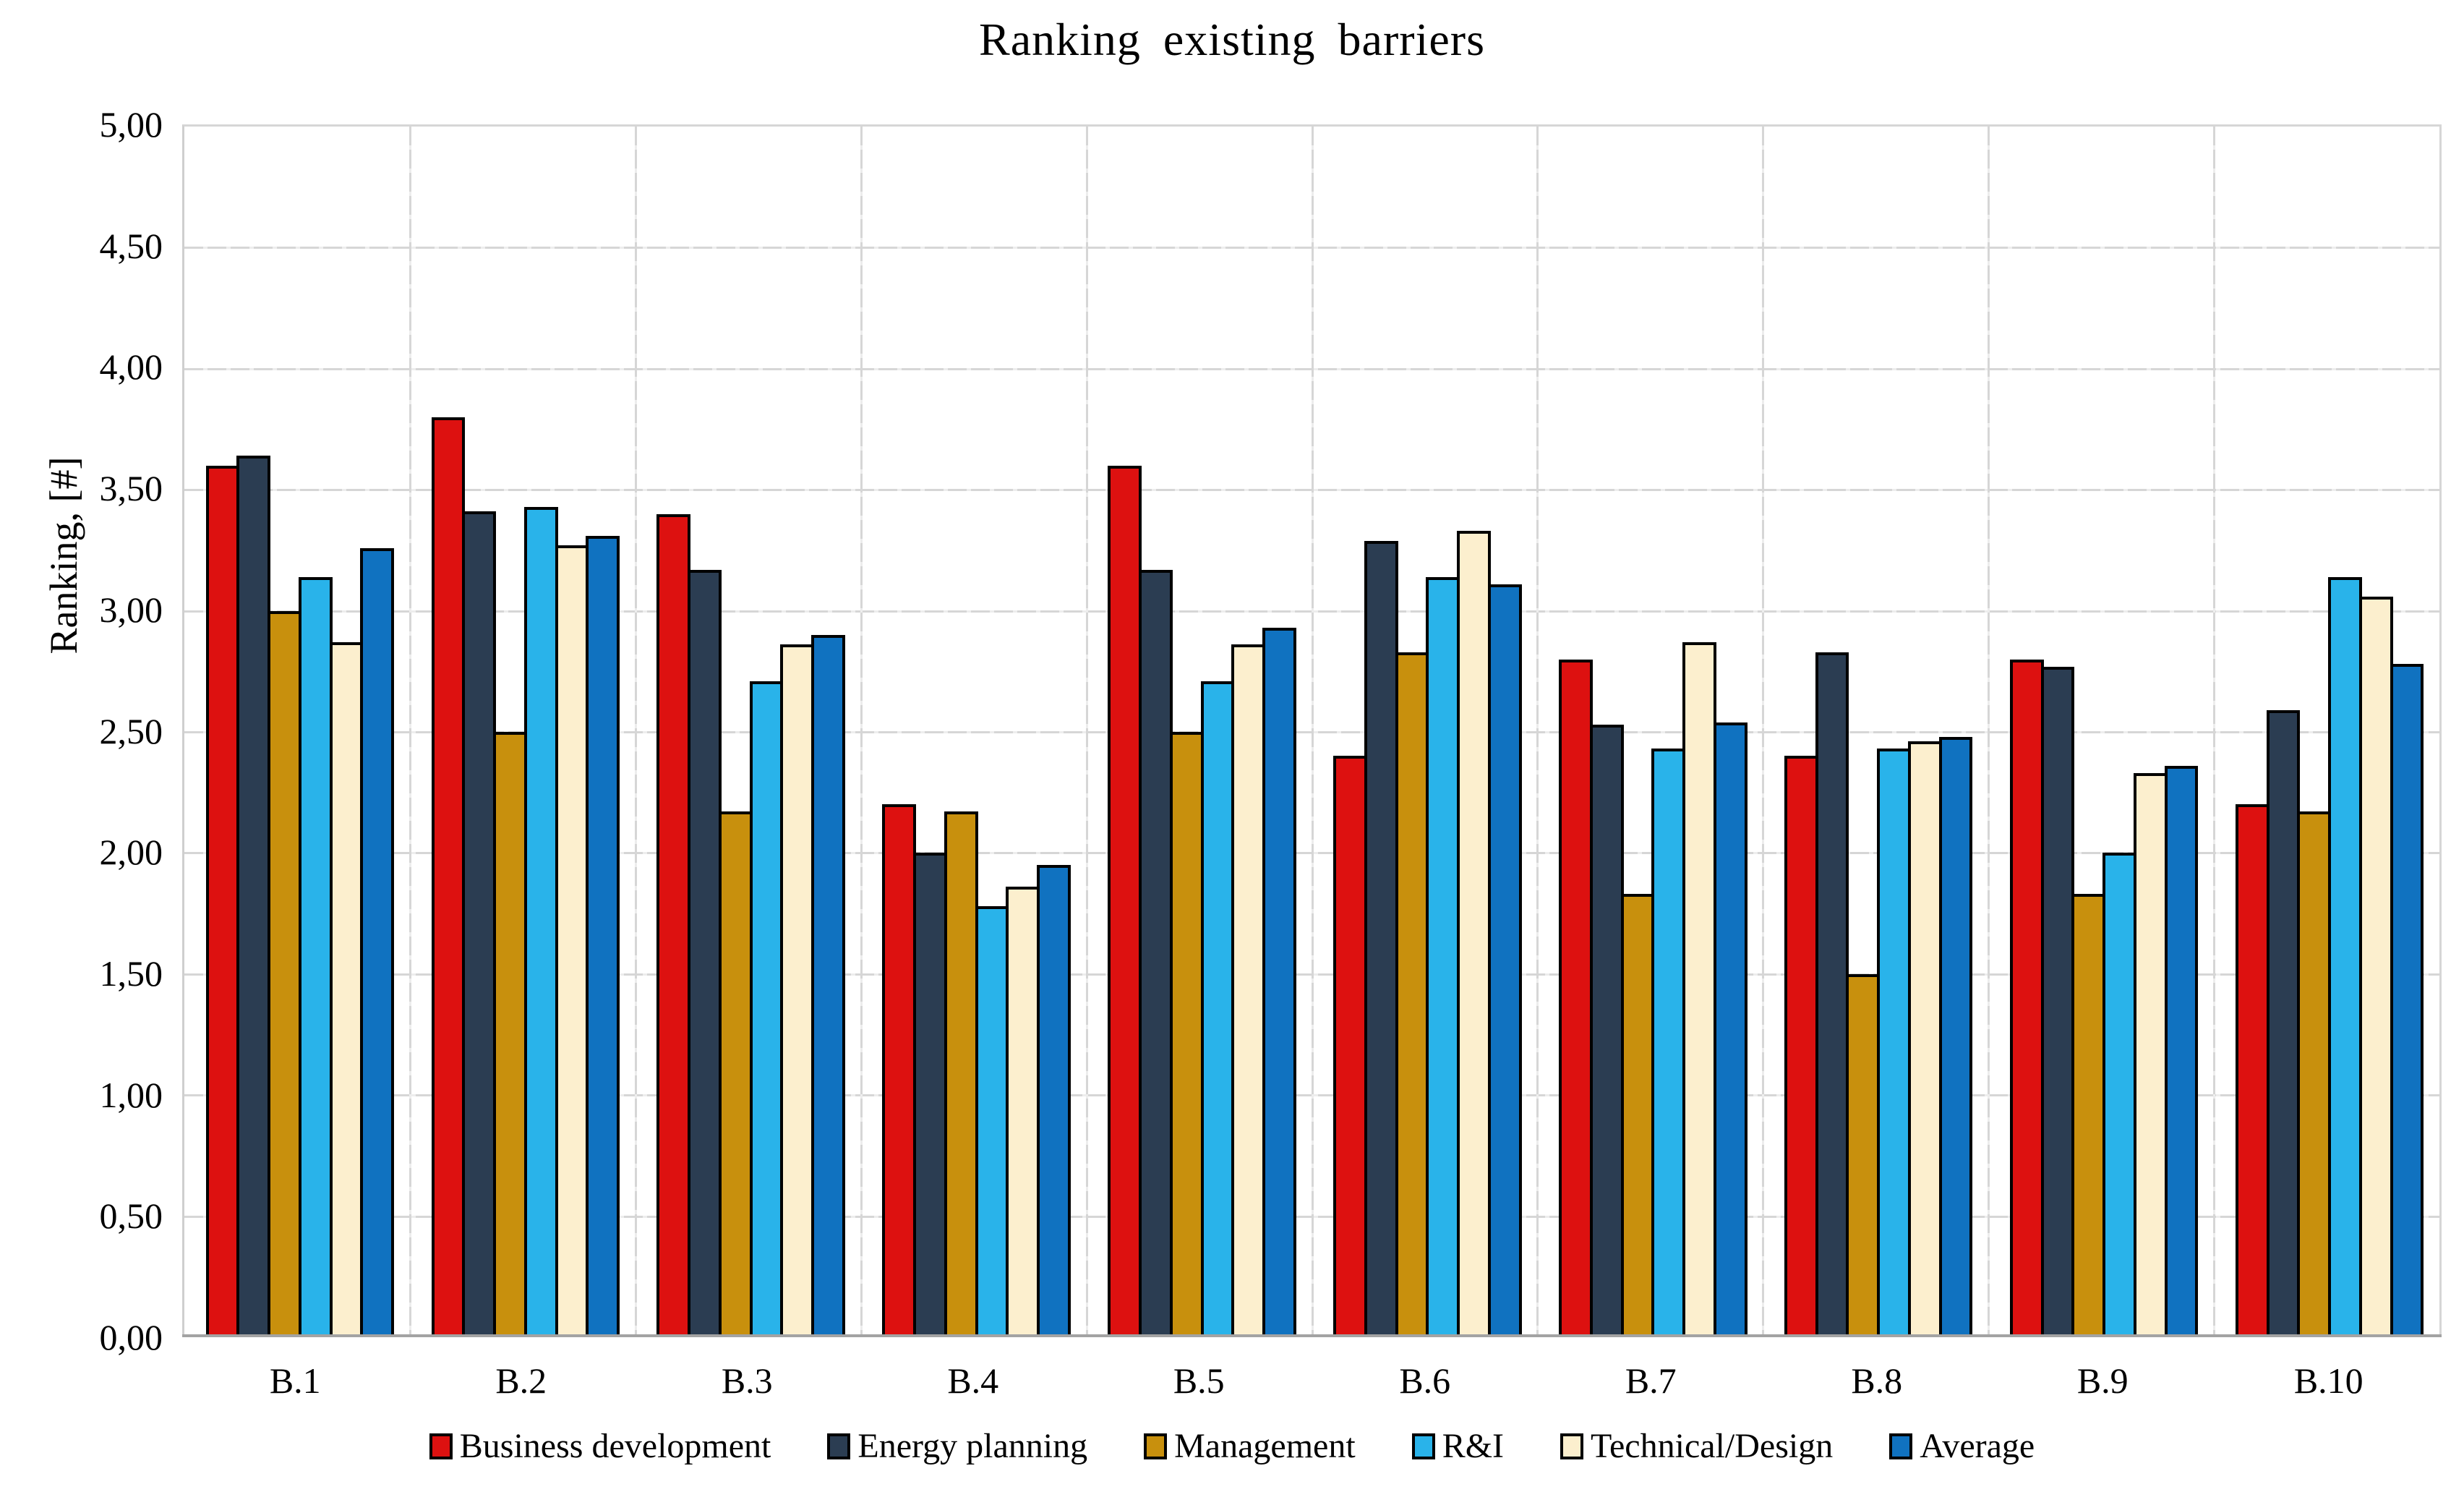 This screenshot has height=1505, width=2464. I want to click on bar-group-B.10, so click(2327, 732).